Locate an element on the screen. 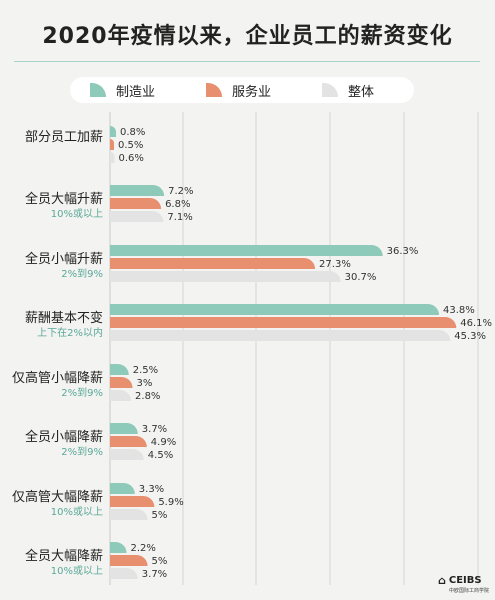 The image size is (495, 600). ceibs-logo: ⌂ CEIBS is located at coordinates (460, 580).